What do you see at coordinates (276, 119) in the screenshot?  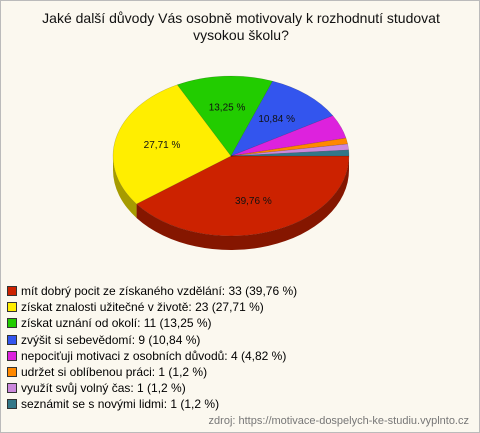 I see `data-label: 10,84 %` at bounding box center [276, 119].